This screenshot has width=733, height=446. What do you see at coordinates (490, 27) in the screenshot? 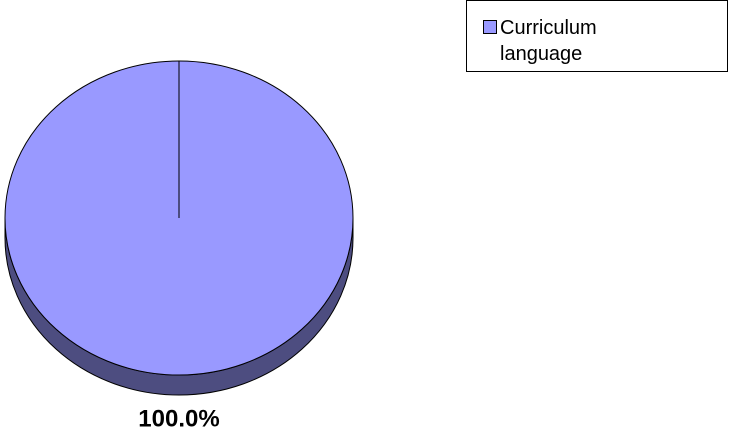
I see `legend-swatch` at bounding box center [490, 27].